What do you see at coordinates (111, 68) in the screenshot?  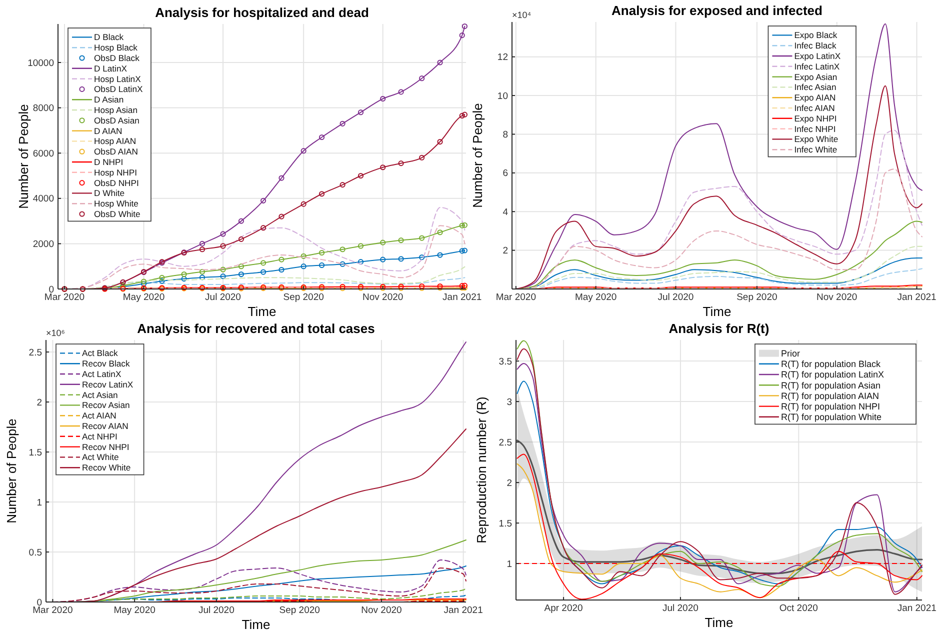 I see `legend-label: D LatinX` at bounding box center [111, 68].